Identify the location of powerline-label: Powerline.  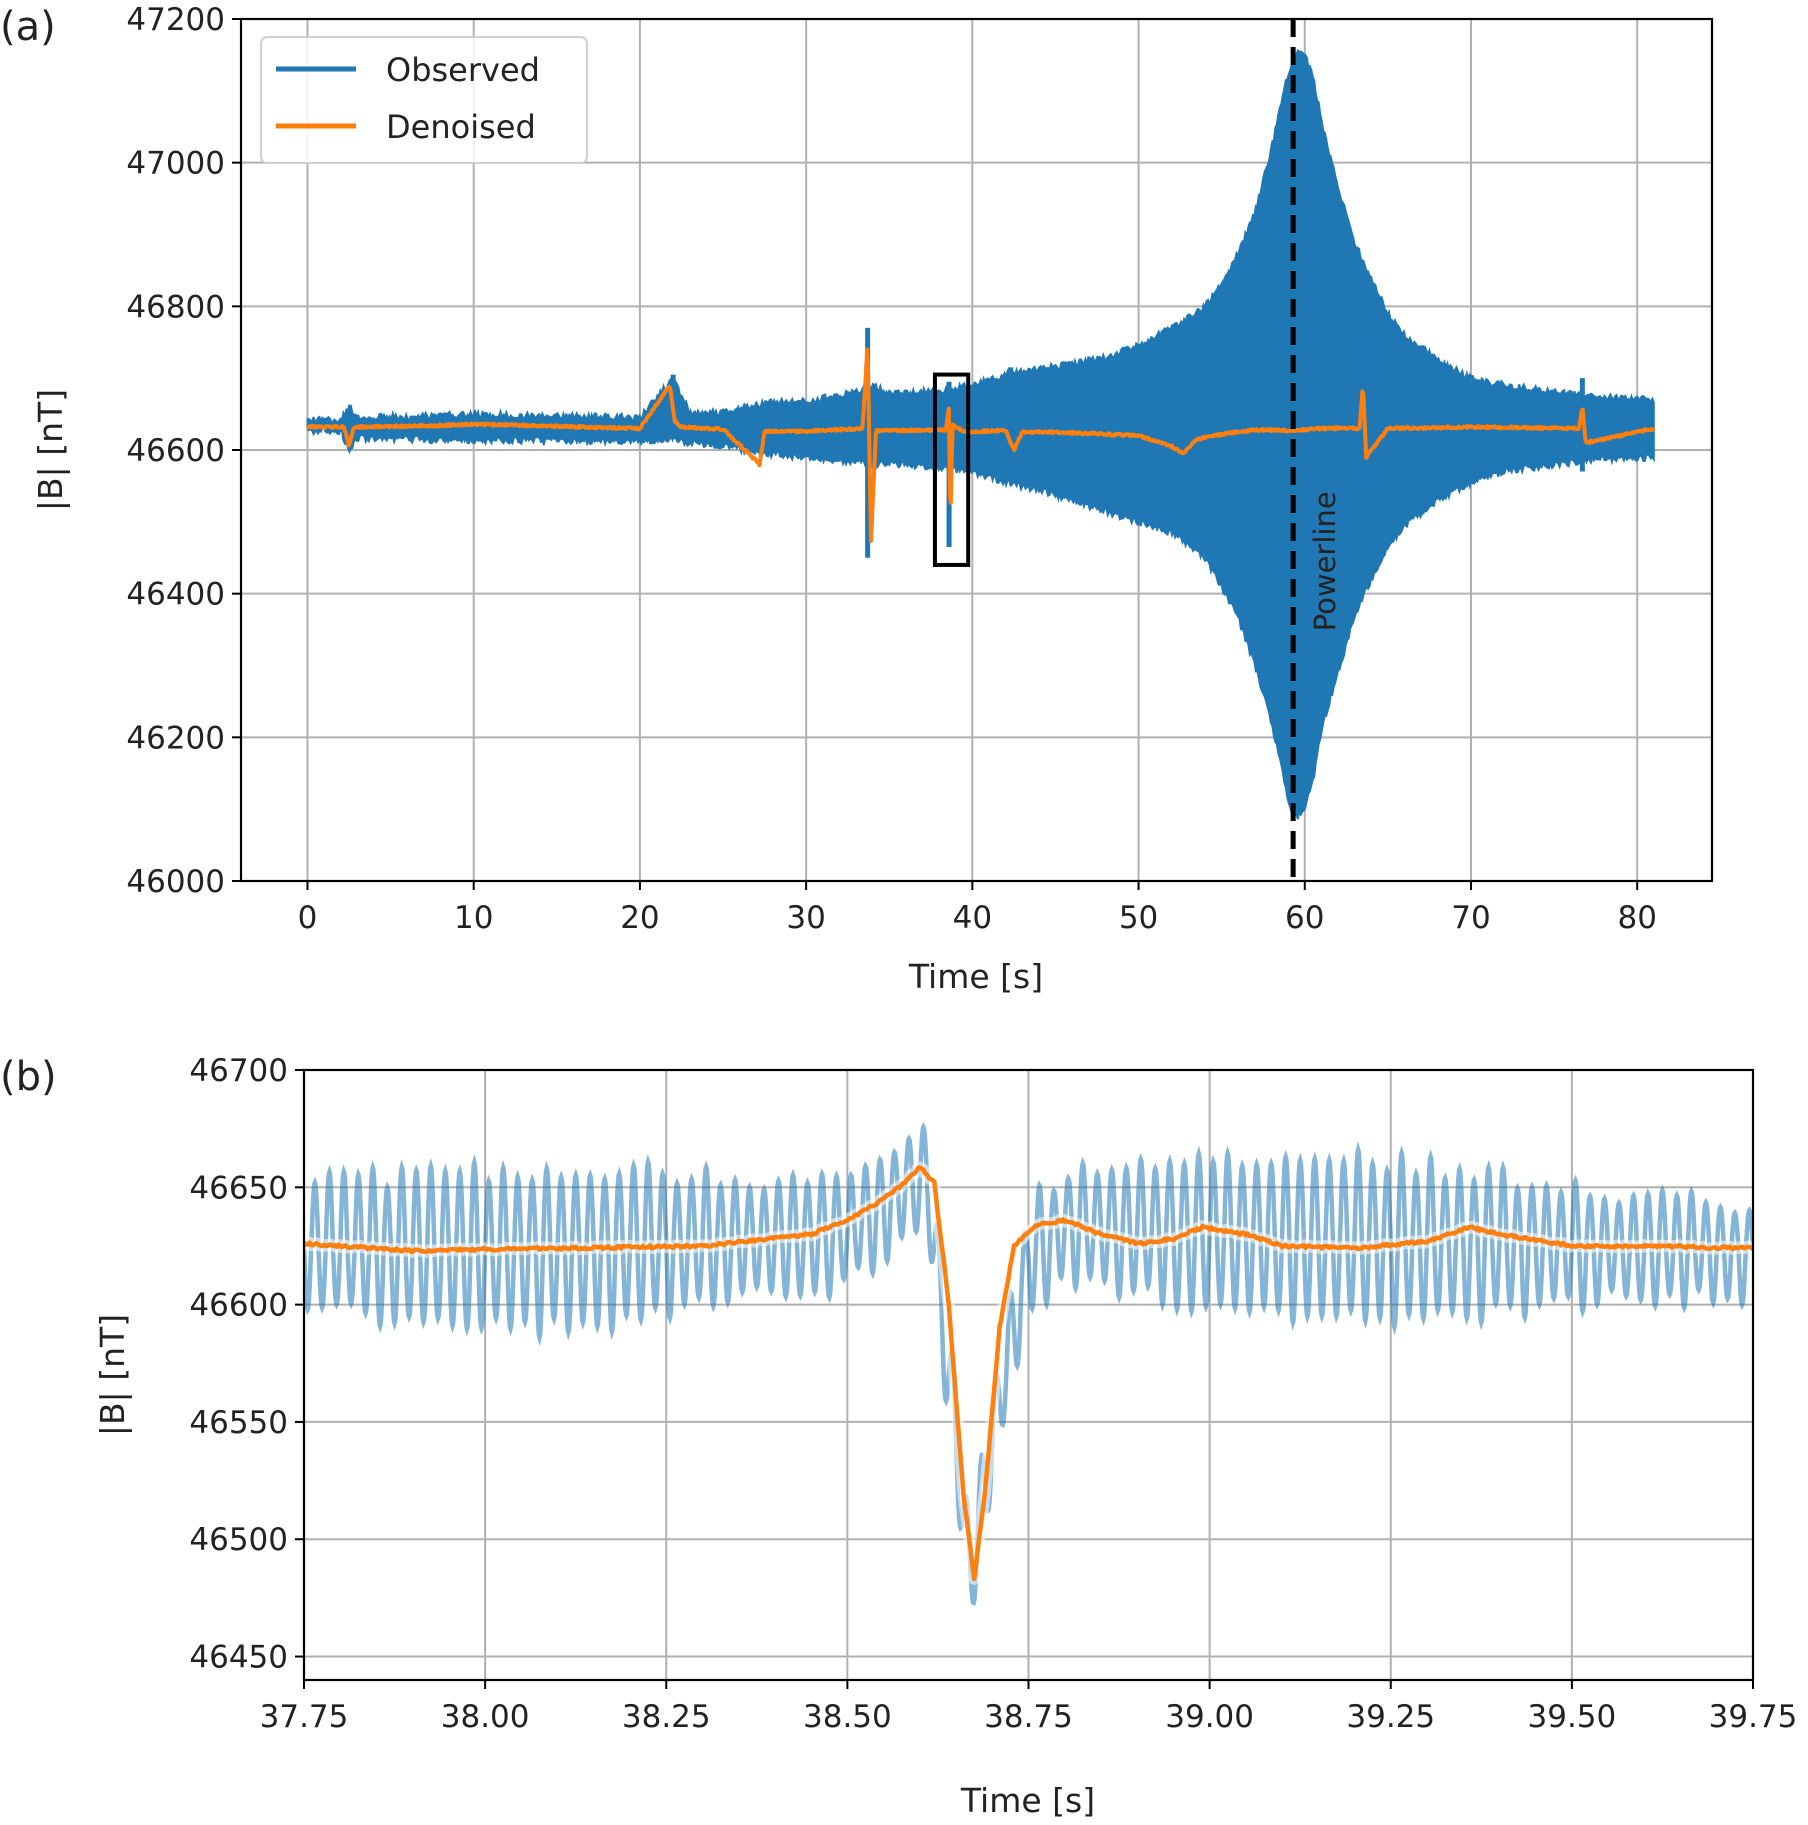
(1325, 561).